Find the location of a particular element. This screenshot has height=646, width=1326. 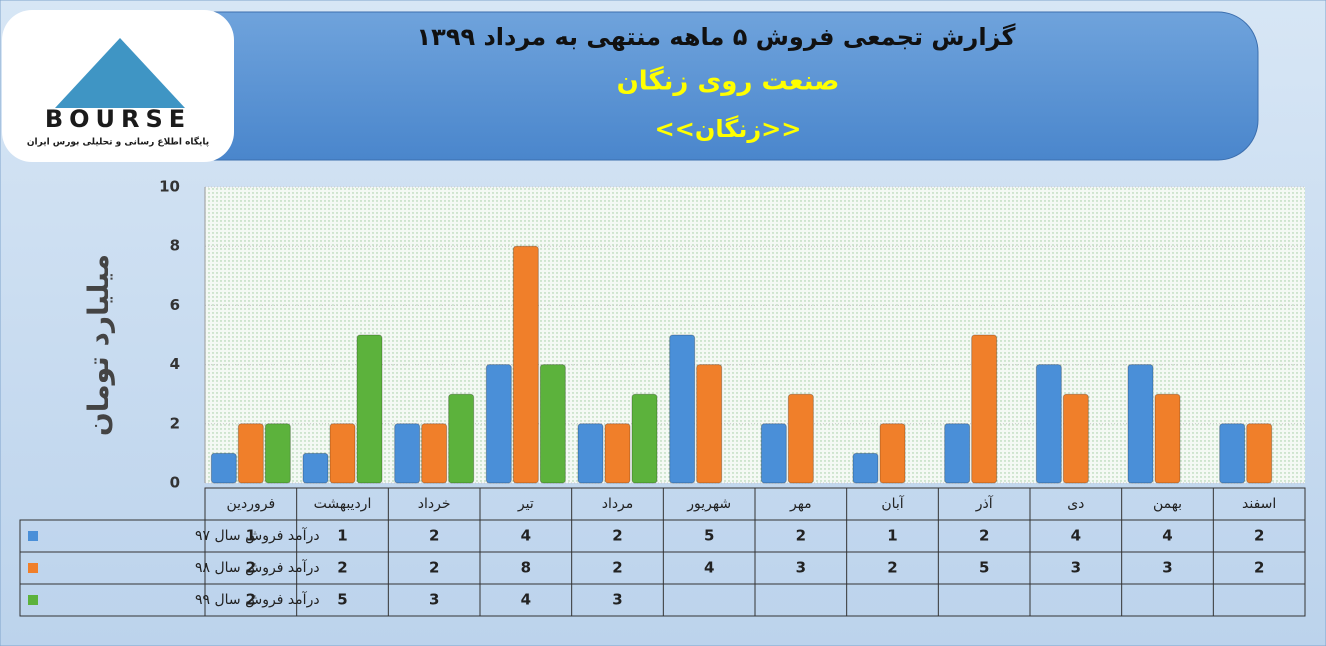

logo-text: BOURSE is located at coordinates (118, 119).